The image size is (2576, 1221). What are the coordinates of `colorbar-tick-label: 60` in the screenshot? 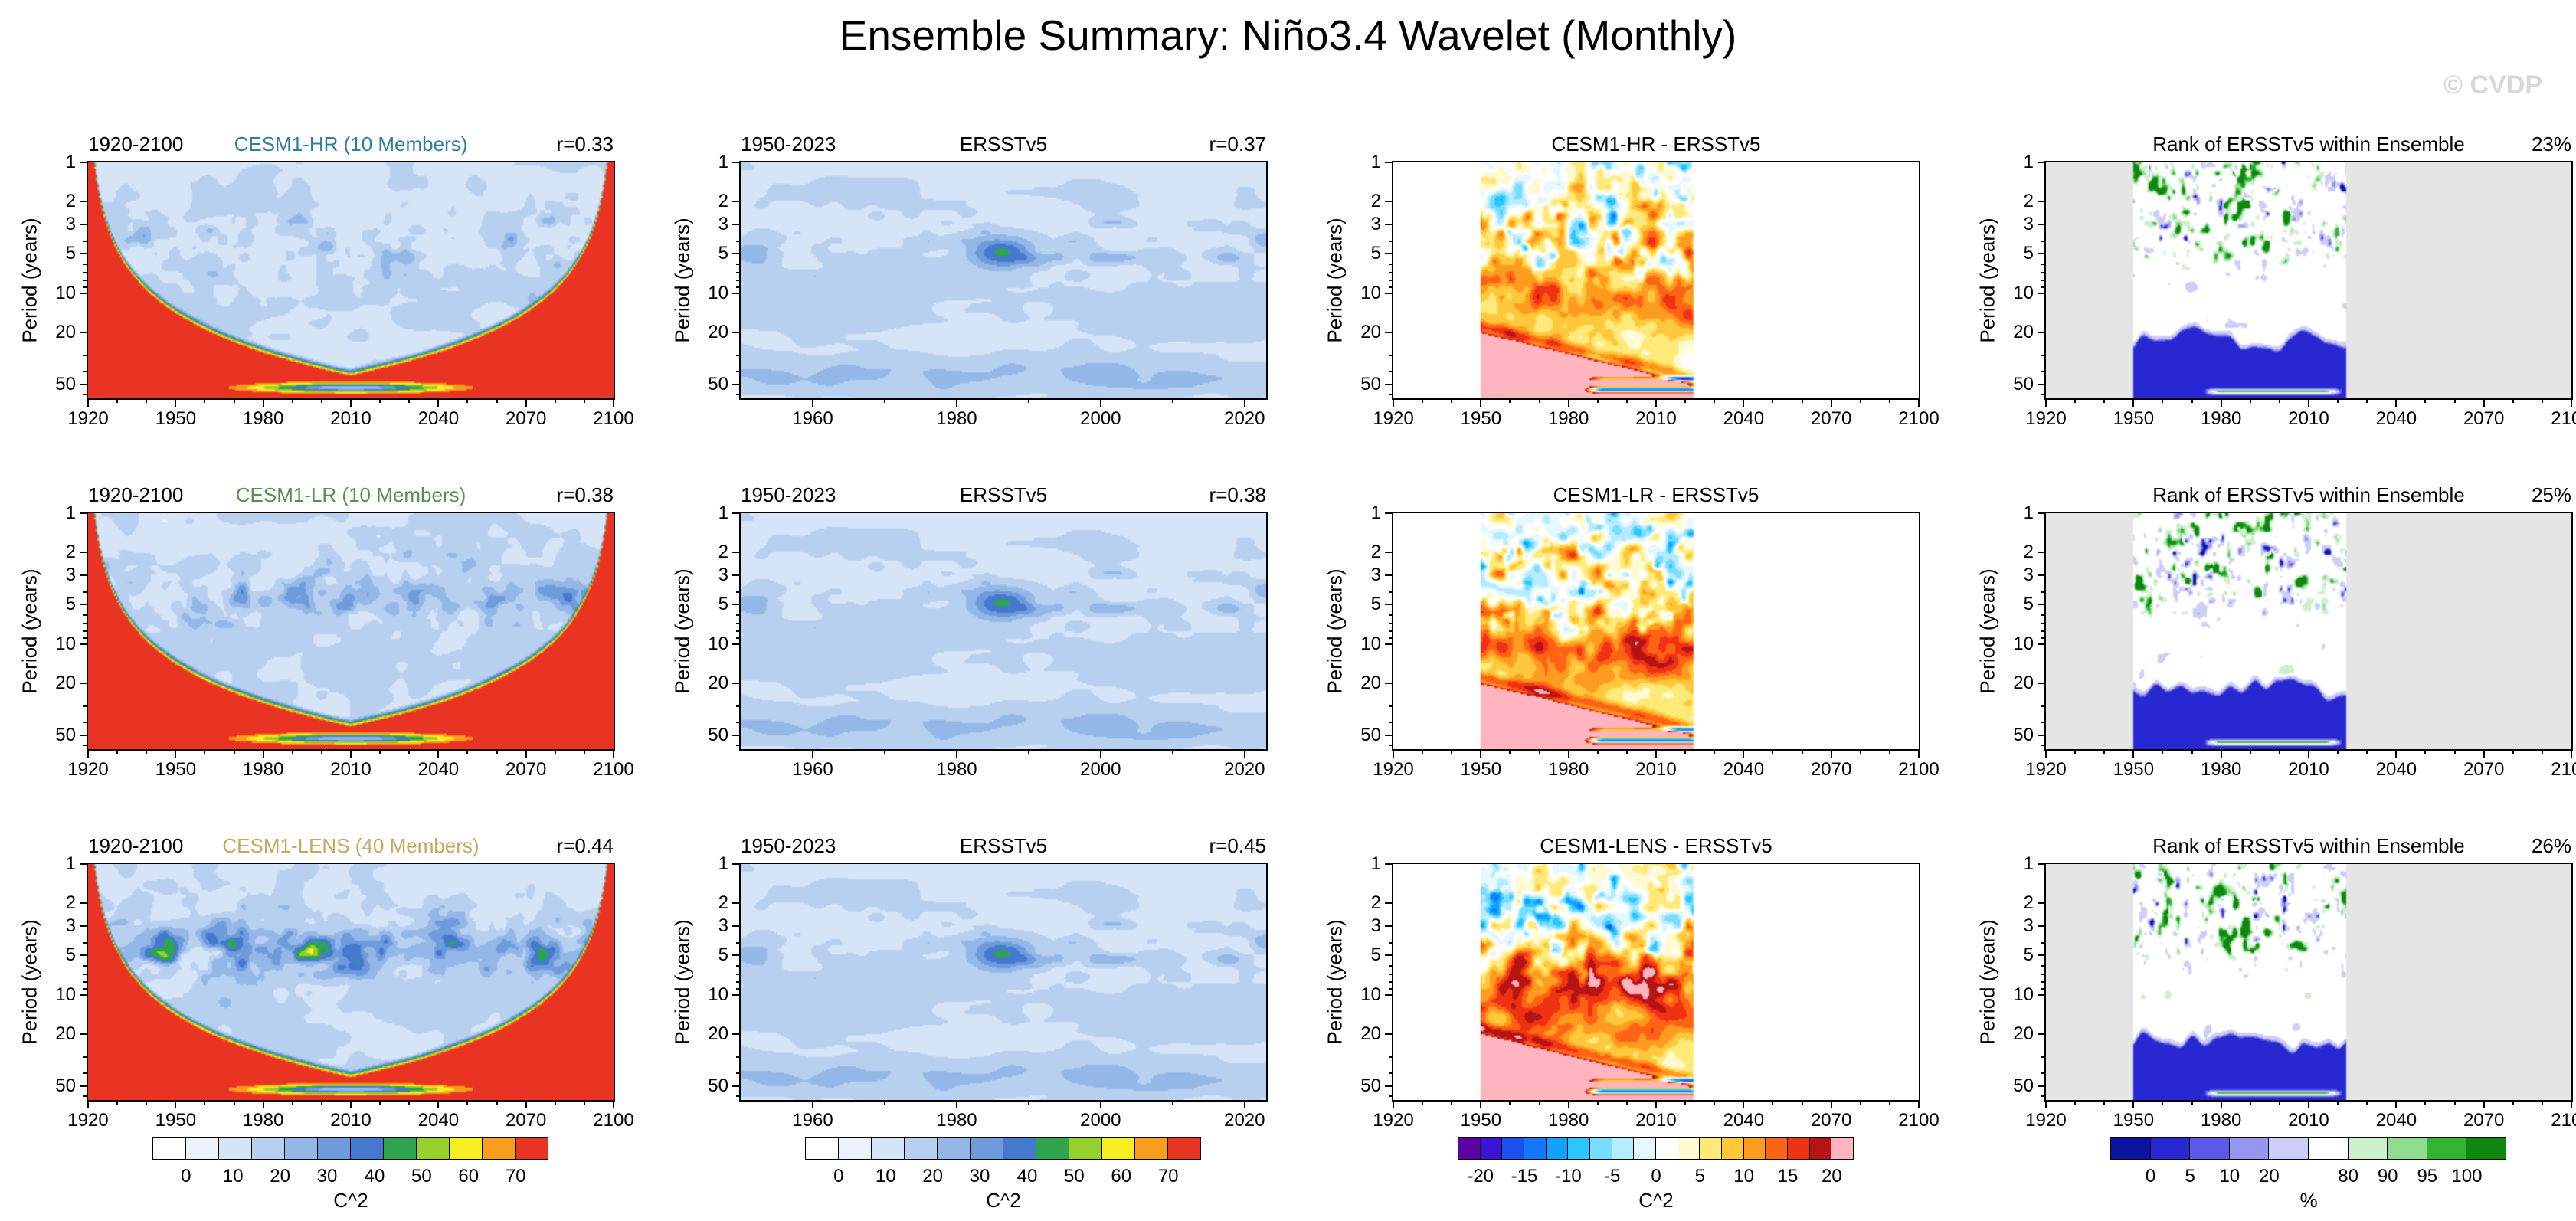 It's located at (1121, 1176).